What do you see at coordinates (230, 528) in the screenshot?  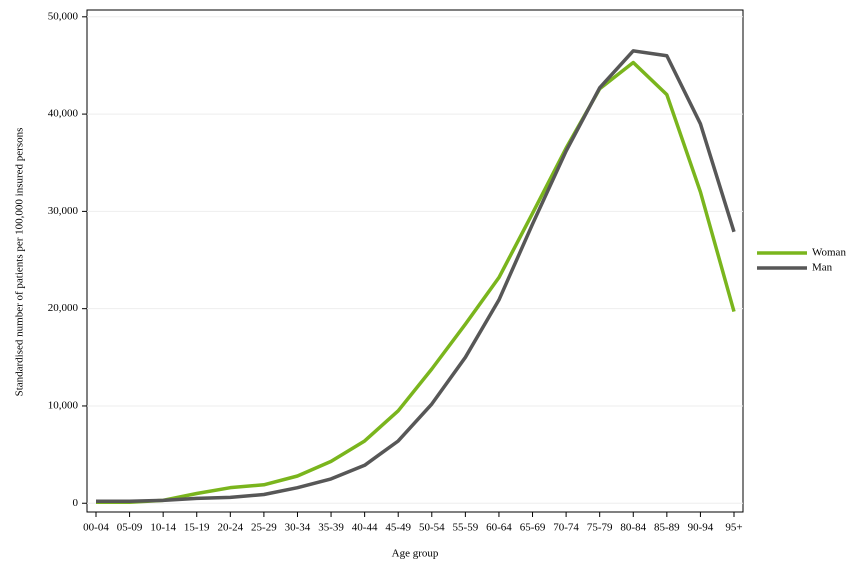 I see `x-tick-label: 20-24` at bounding box center [230, 528].